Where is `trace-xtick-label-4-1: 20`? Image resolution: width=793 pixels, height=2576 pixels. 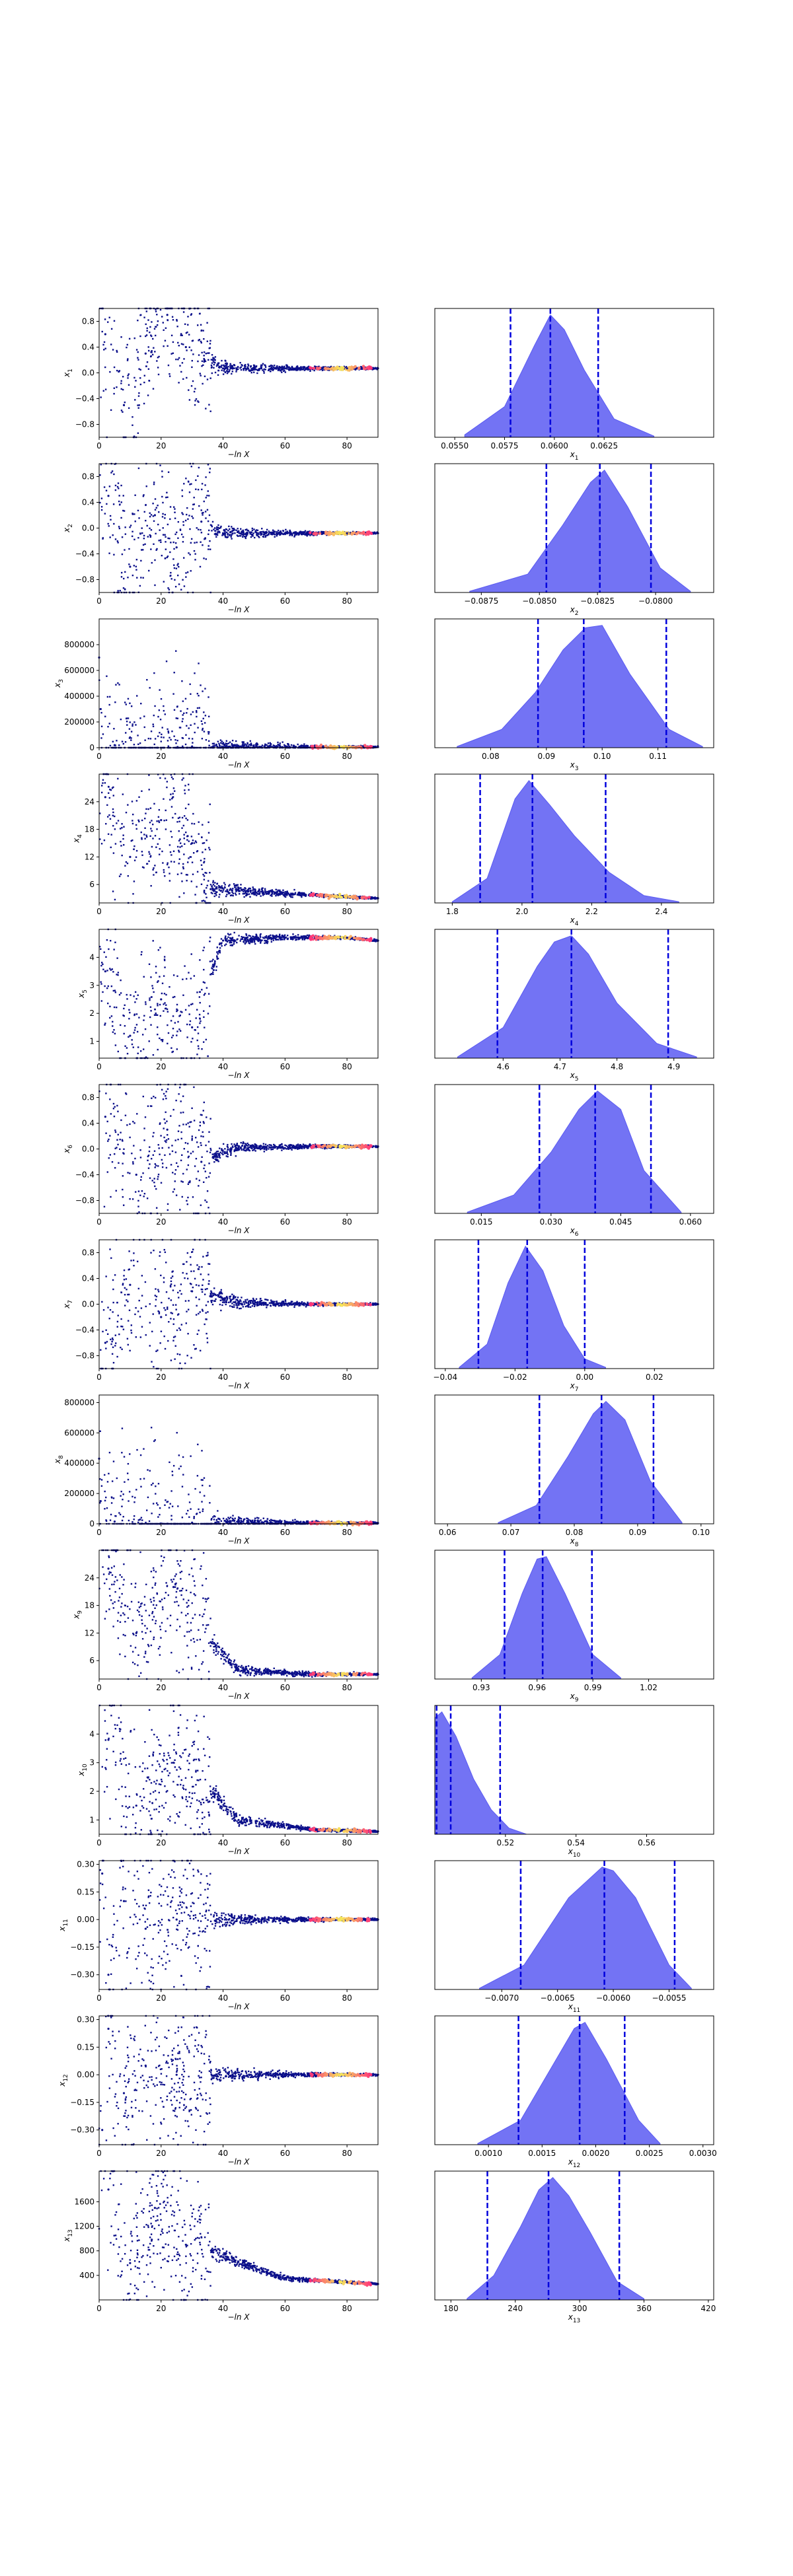 trace-xtick-label-4-1: 20 is located at coordinates (161, 912).